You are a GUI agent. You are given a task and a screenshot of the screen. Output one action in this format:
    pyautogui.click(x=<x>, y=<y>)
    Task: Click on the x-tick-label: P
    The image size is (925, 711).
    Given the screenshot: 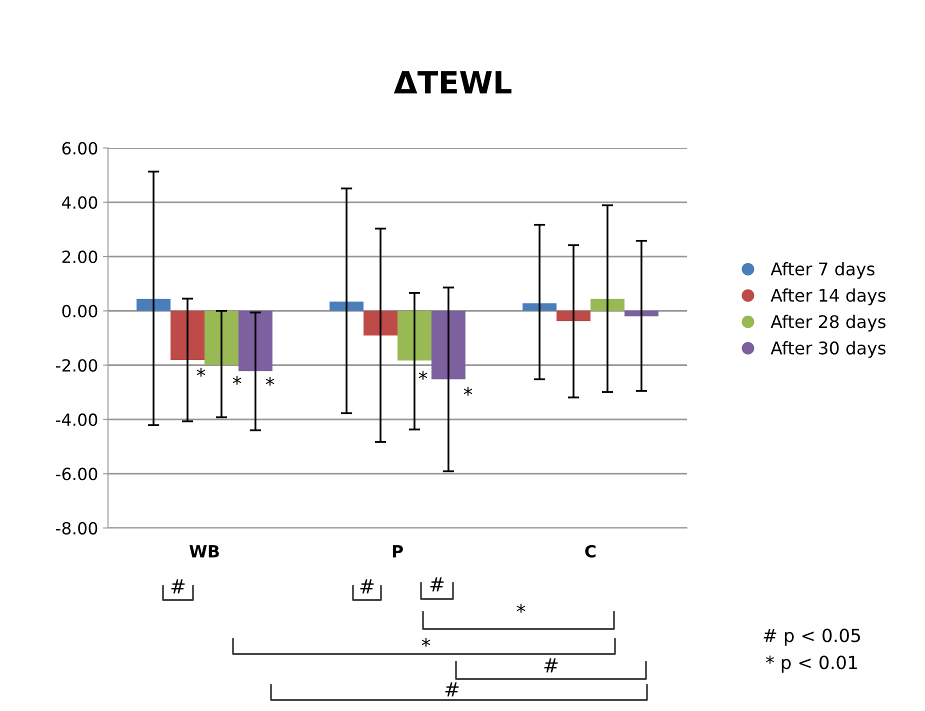 What is the action you would take?
    pyautogui.click(x=397, y=551)
    